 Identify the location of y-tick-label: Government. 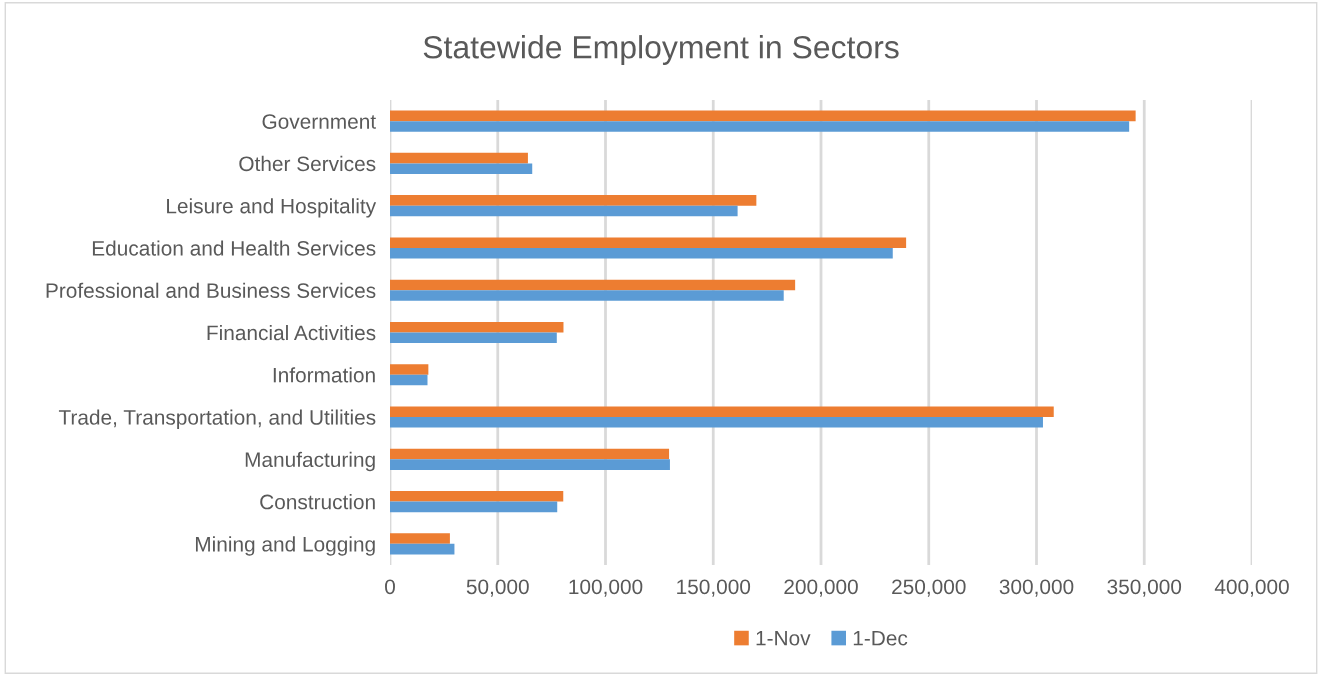
(319, 121).